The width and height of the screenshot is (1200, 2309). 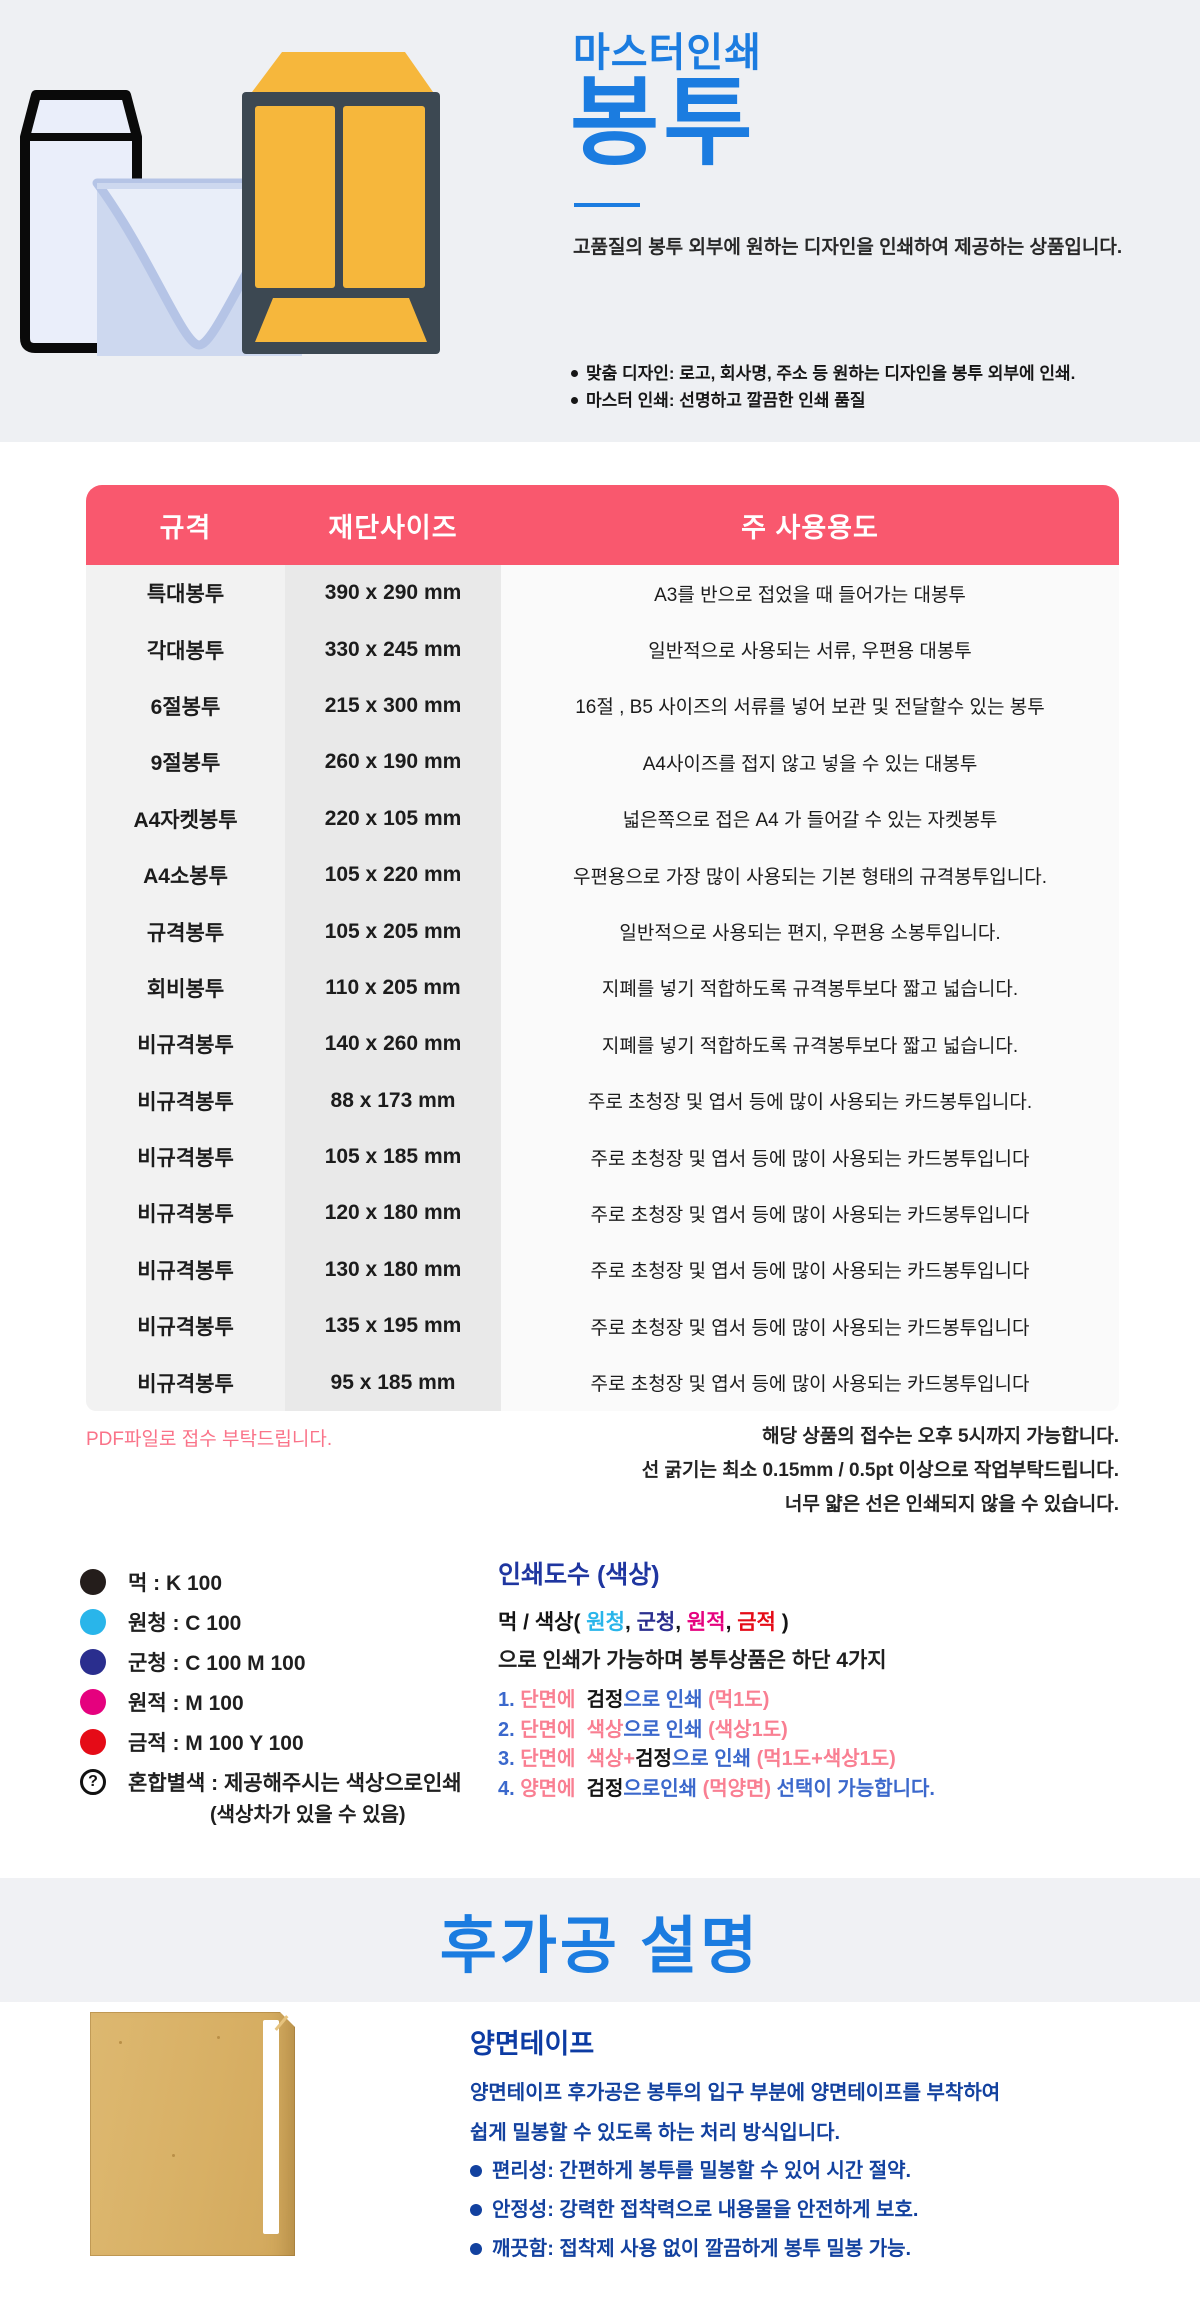 What do you see at coordinates (605, 1729) in the screenshot?
I see `text-segment: 색상` at bounding box center [605, 1729].